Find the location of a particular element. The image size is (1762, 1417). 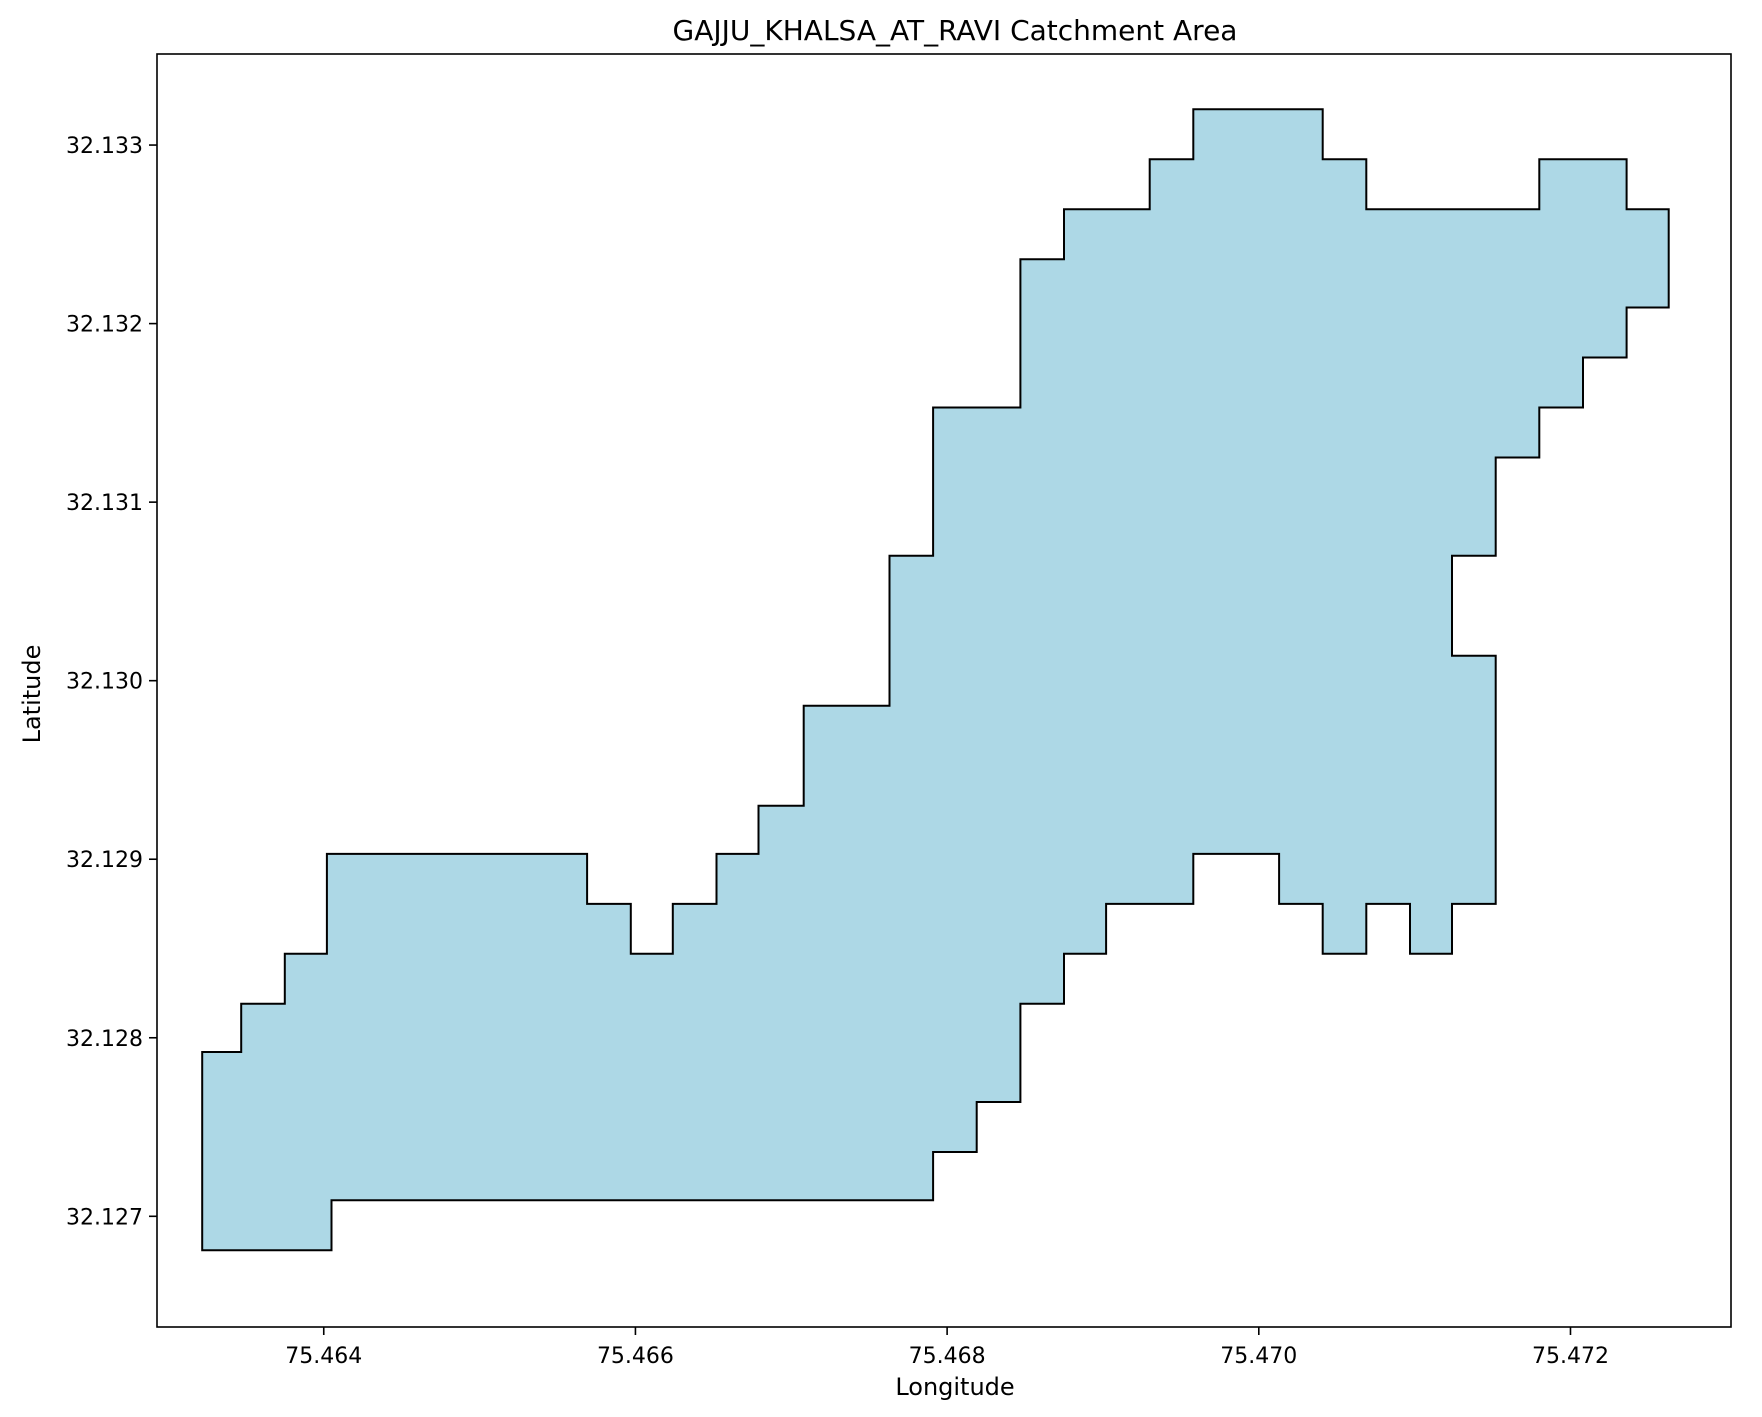

x-tick-label: 75.470 is located at coordinates (1258, 1356).